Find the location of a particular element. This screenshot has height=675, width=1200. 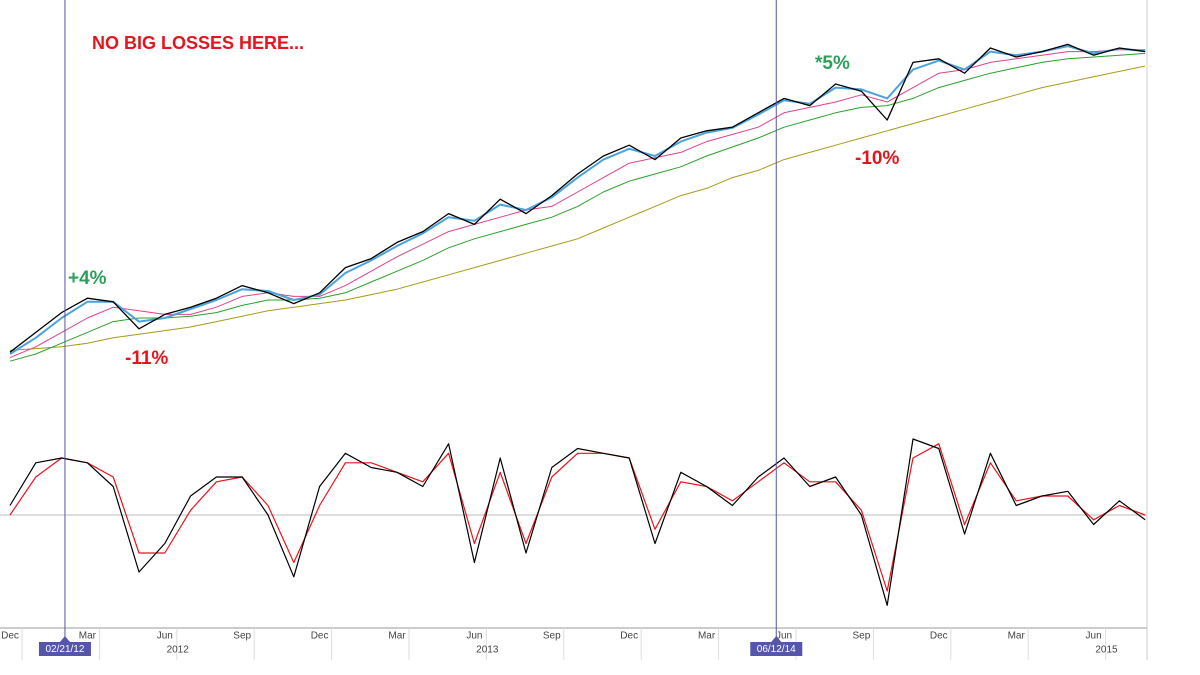

annotation: +4% is located at coordinates (87, 278).